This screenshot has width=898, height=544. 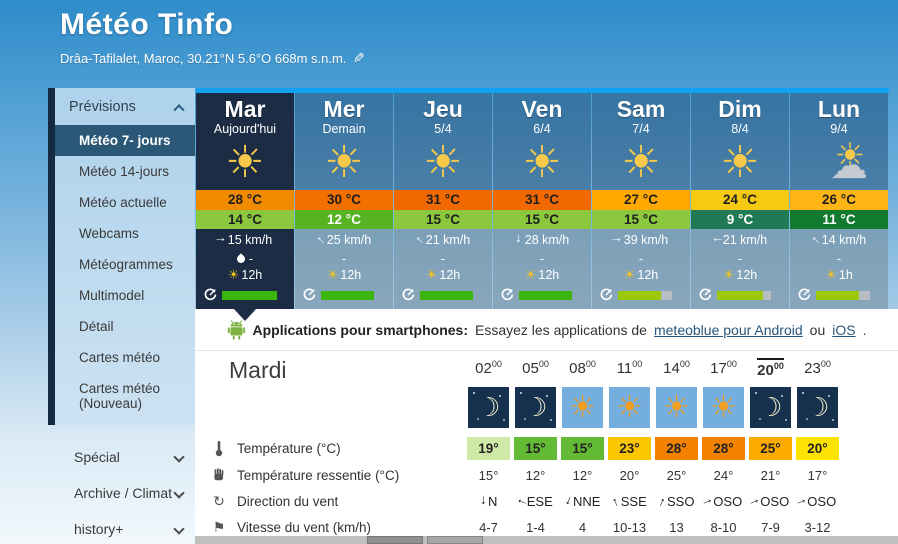 What do you see at coordinates (443, 109) in the screenshot?
I see `day-name: Jeu` at bounding box center [443, 109].